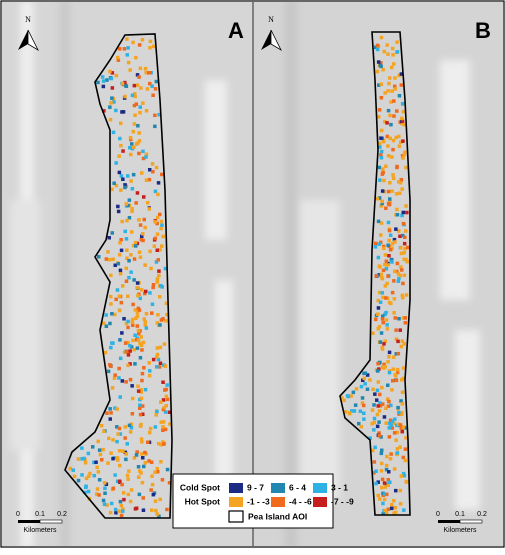  I want to click on legend-group-title: Hot Spot, so click(203, 501).